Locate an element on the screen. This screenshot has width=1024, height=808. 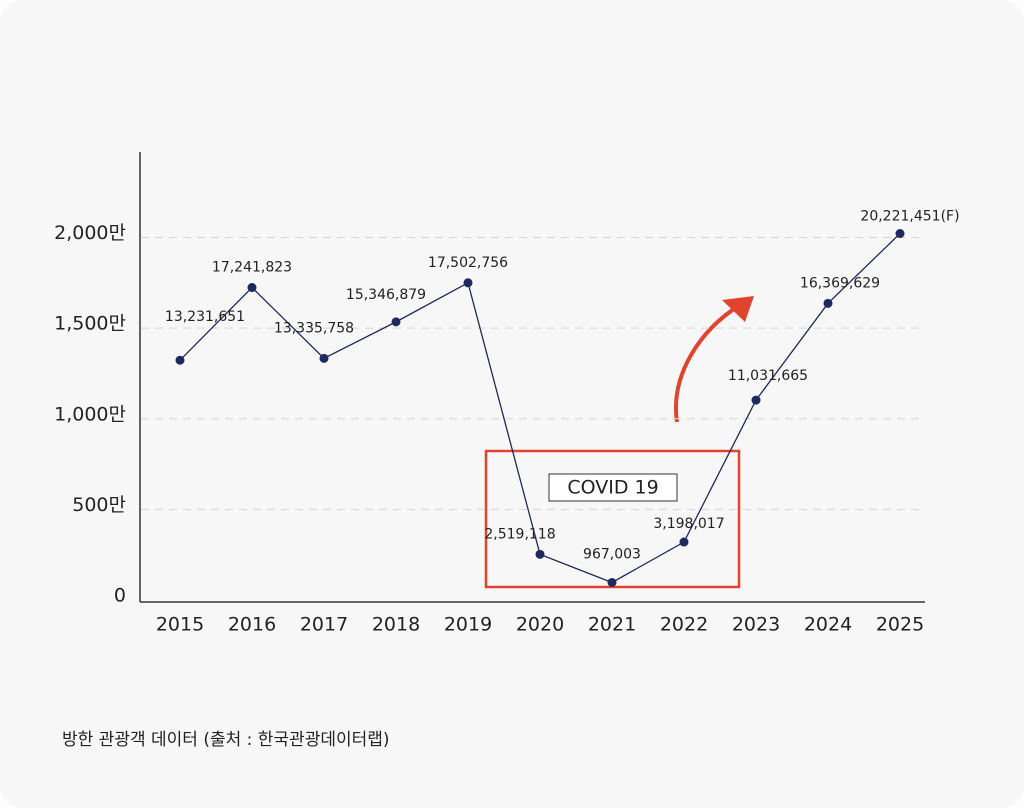
arrow-head is located at coordinates (738, 309).